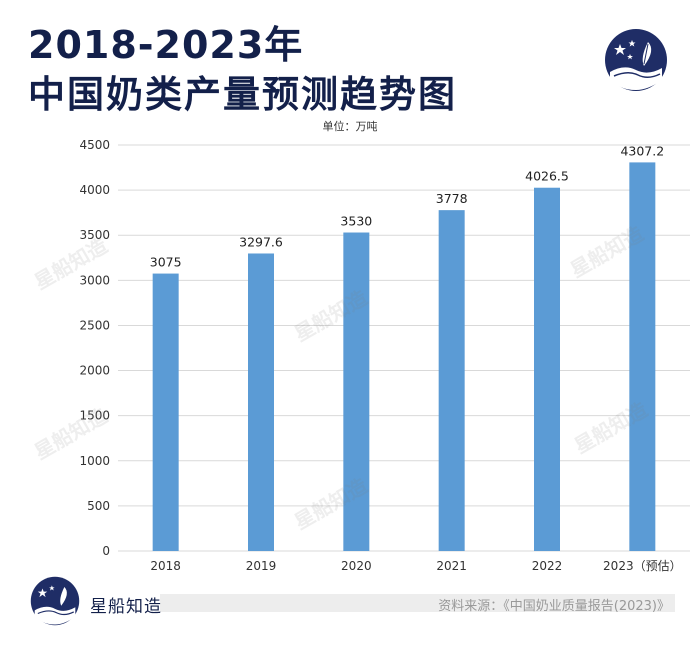 The width and height of the screenshot is (700, 645). What do you see at coordinates (547, 176) in the screenshot?
I see `data-label: 4026.5` at bounding box center [547, 176].